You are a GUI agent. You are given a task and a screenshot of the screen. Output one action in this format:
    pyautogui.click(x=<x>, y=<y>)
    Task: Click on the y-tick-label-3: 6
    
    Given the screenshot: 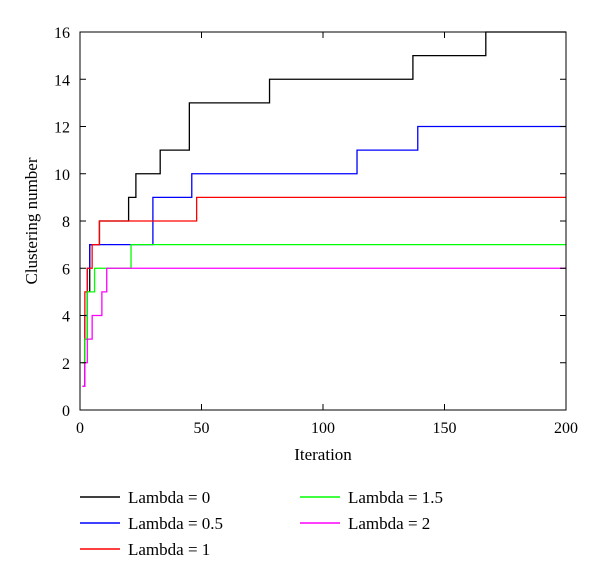 What is the action you would take?
    pyautogui.click(x=66, y=269)
    